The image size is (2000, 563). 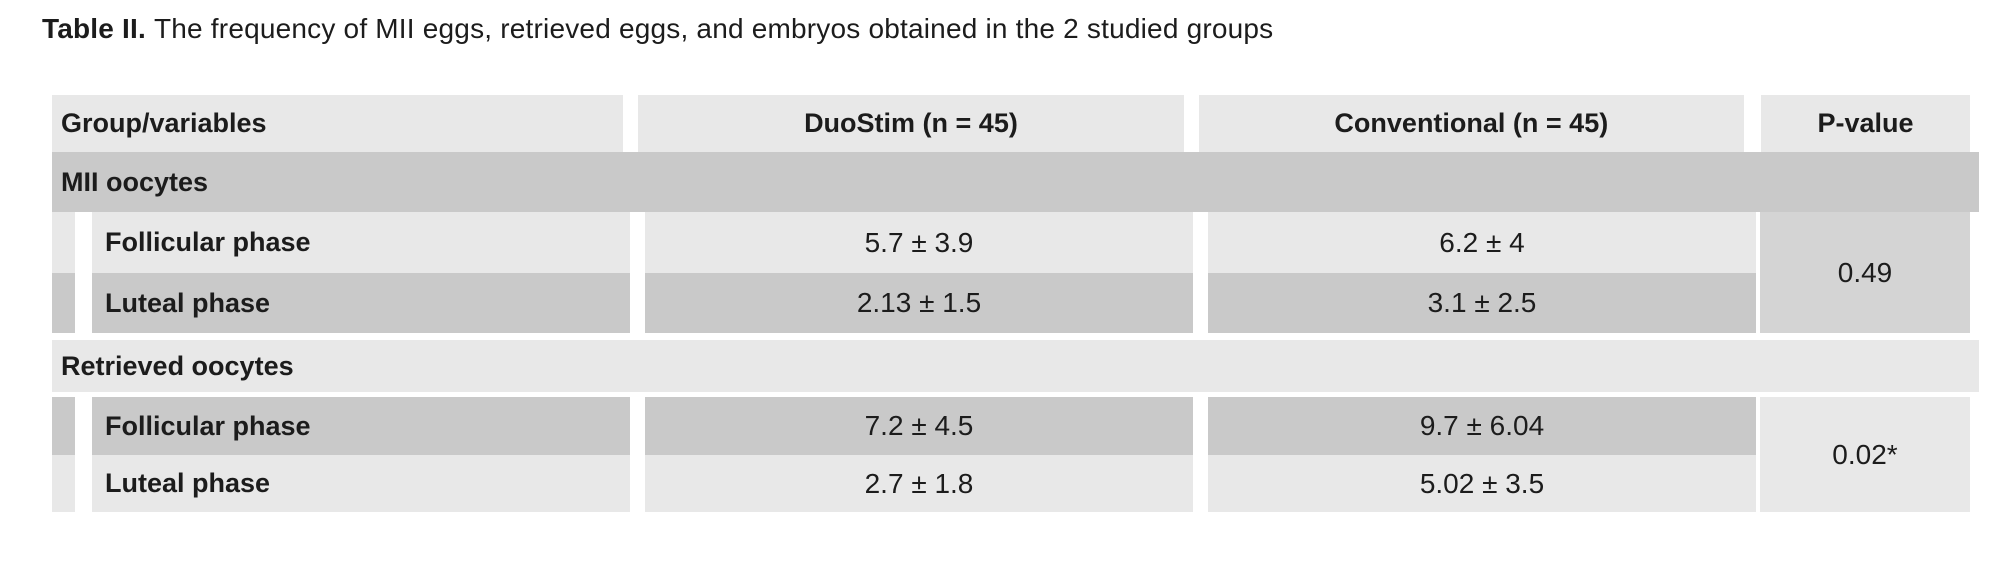 I want to click on table-row-retrieved-follicular: Follicular phase 7.2 ± 4.5 9.7 ± 6.04, so click(x=1011, y=426).